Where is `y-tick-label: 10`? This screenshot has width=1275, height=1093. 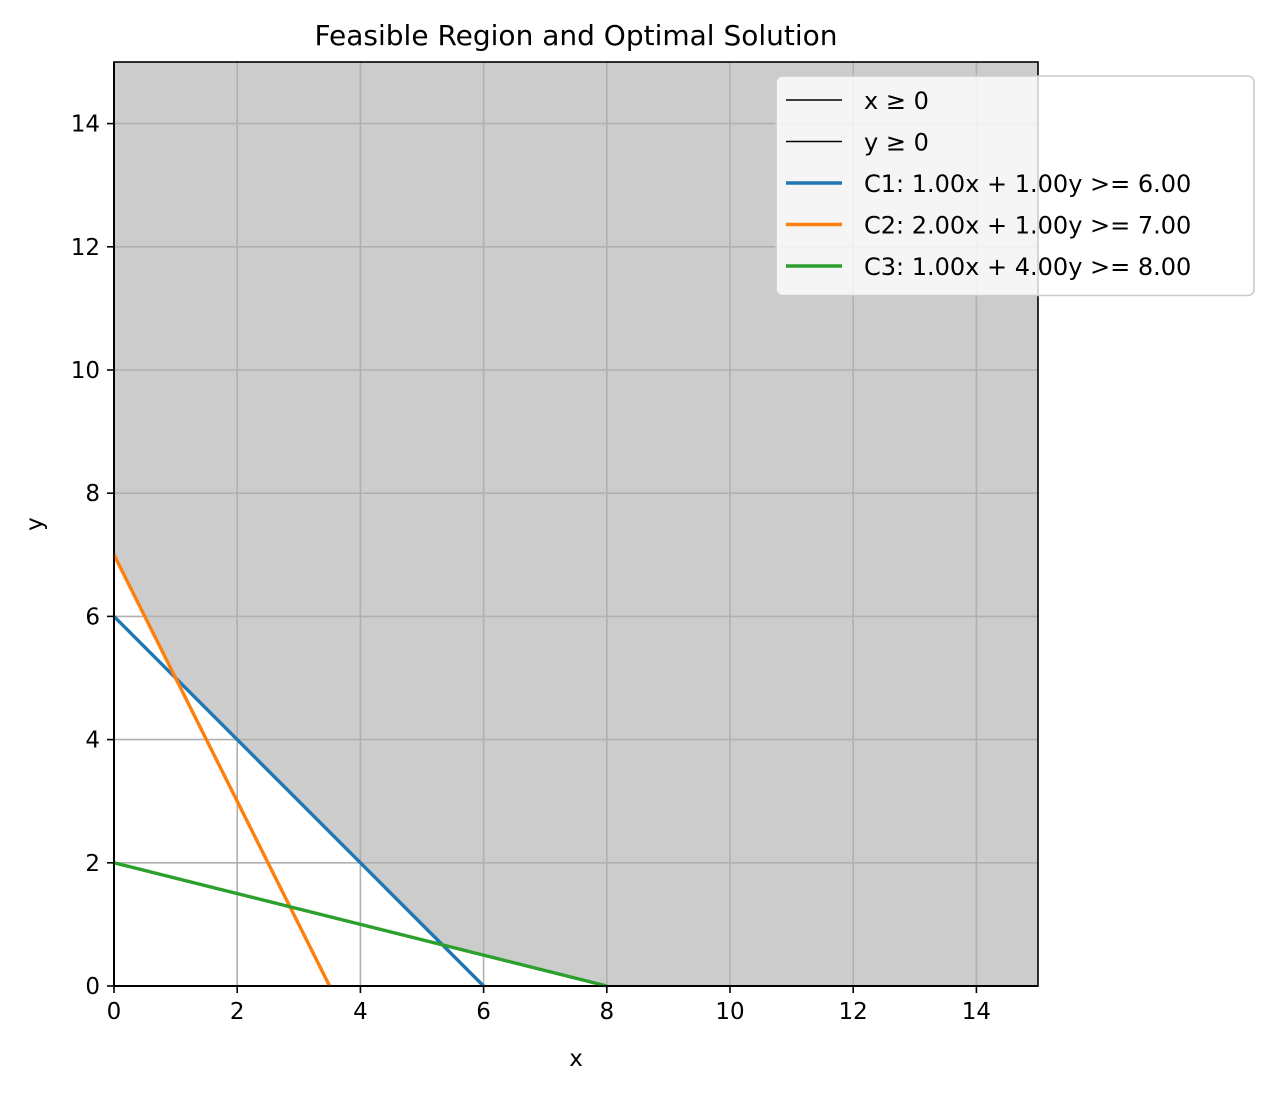 y-tick-label: 10 is located at coordinates (85, 371).